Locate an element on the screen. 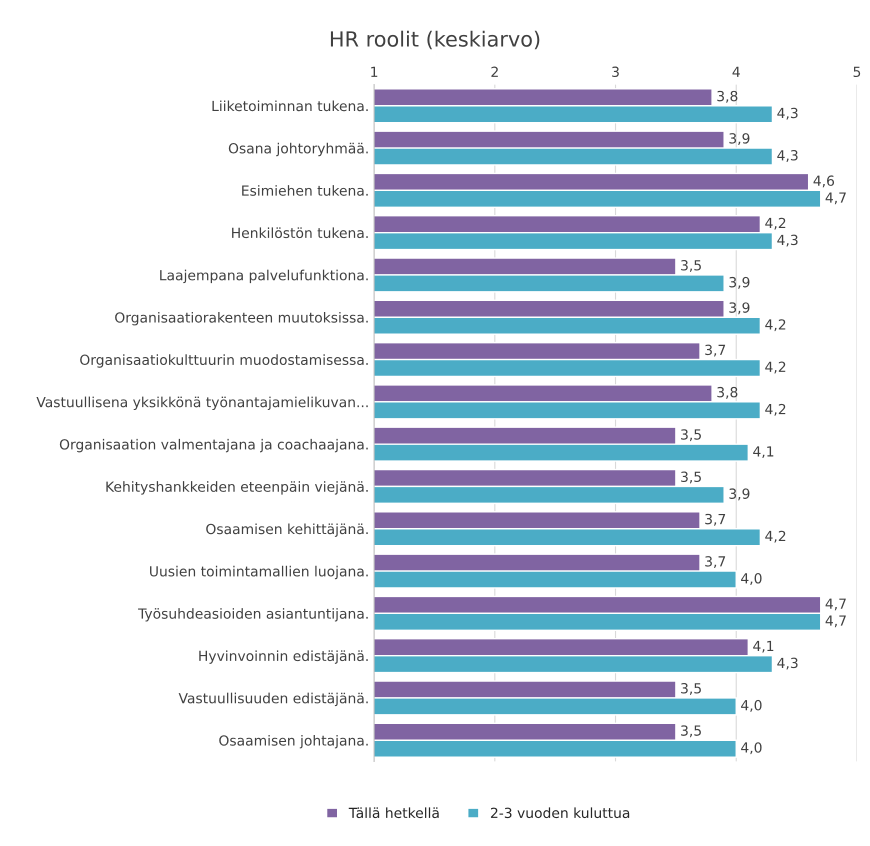 The image size is (870, 846). x-tick-label: 1 is located at coordinates (374, 71).